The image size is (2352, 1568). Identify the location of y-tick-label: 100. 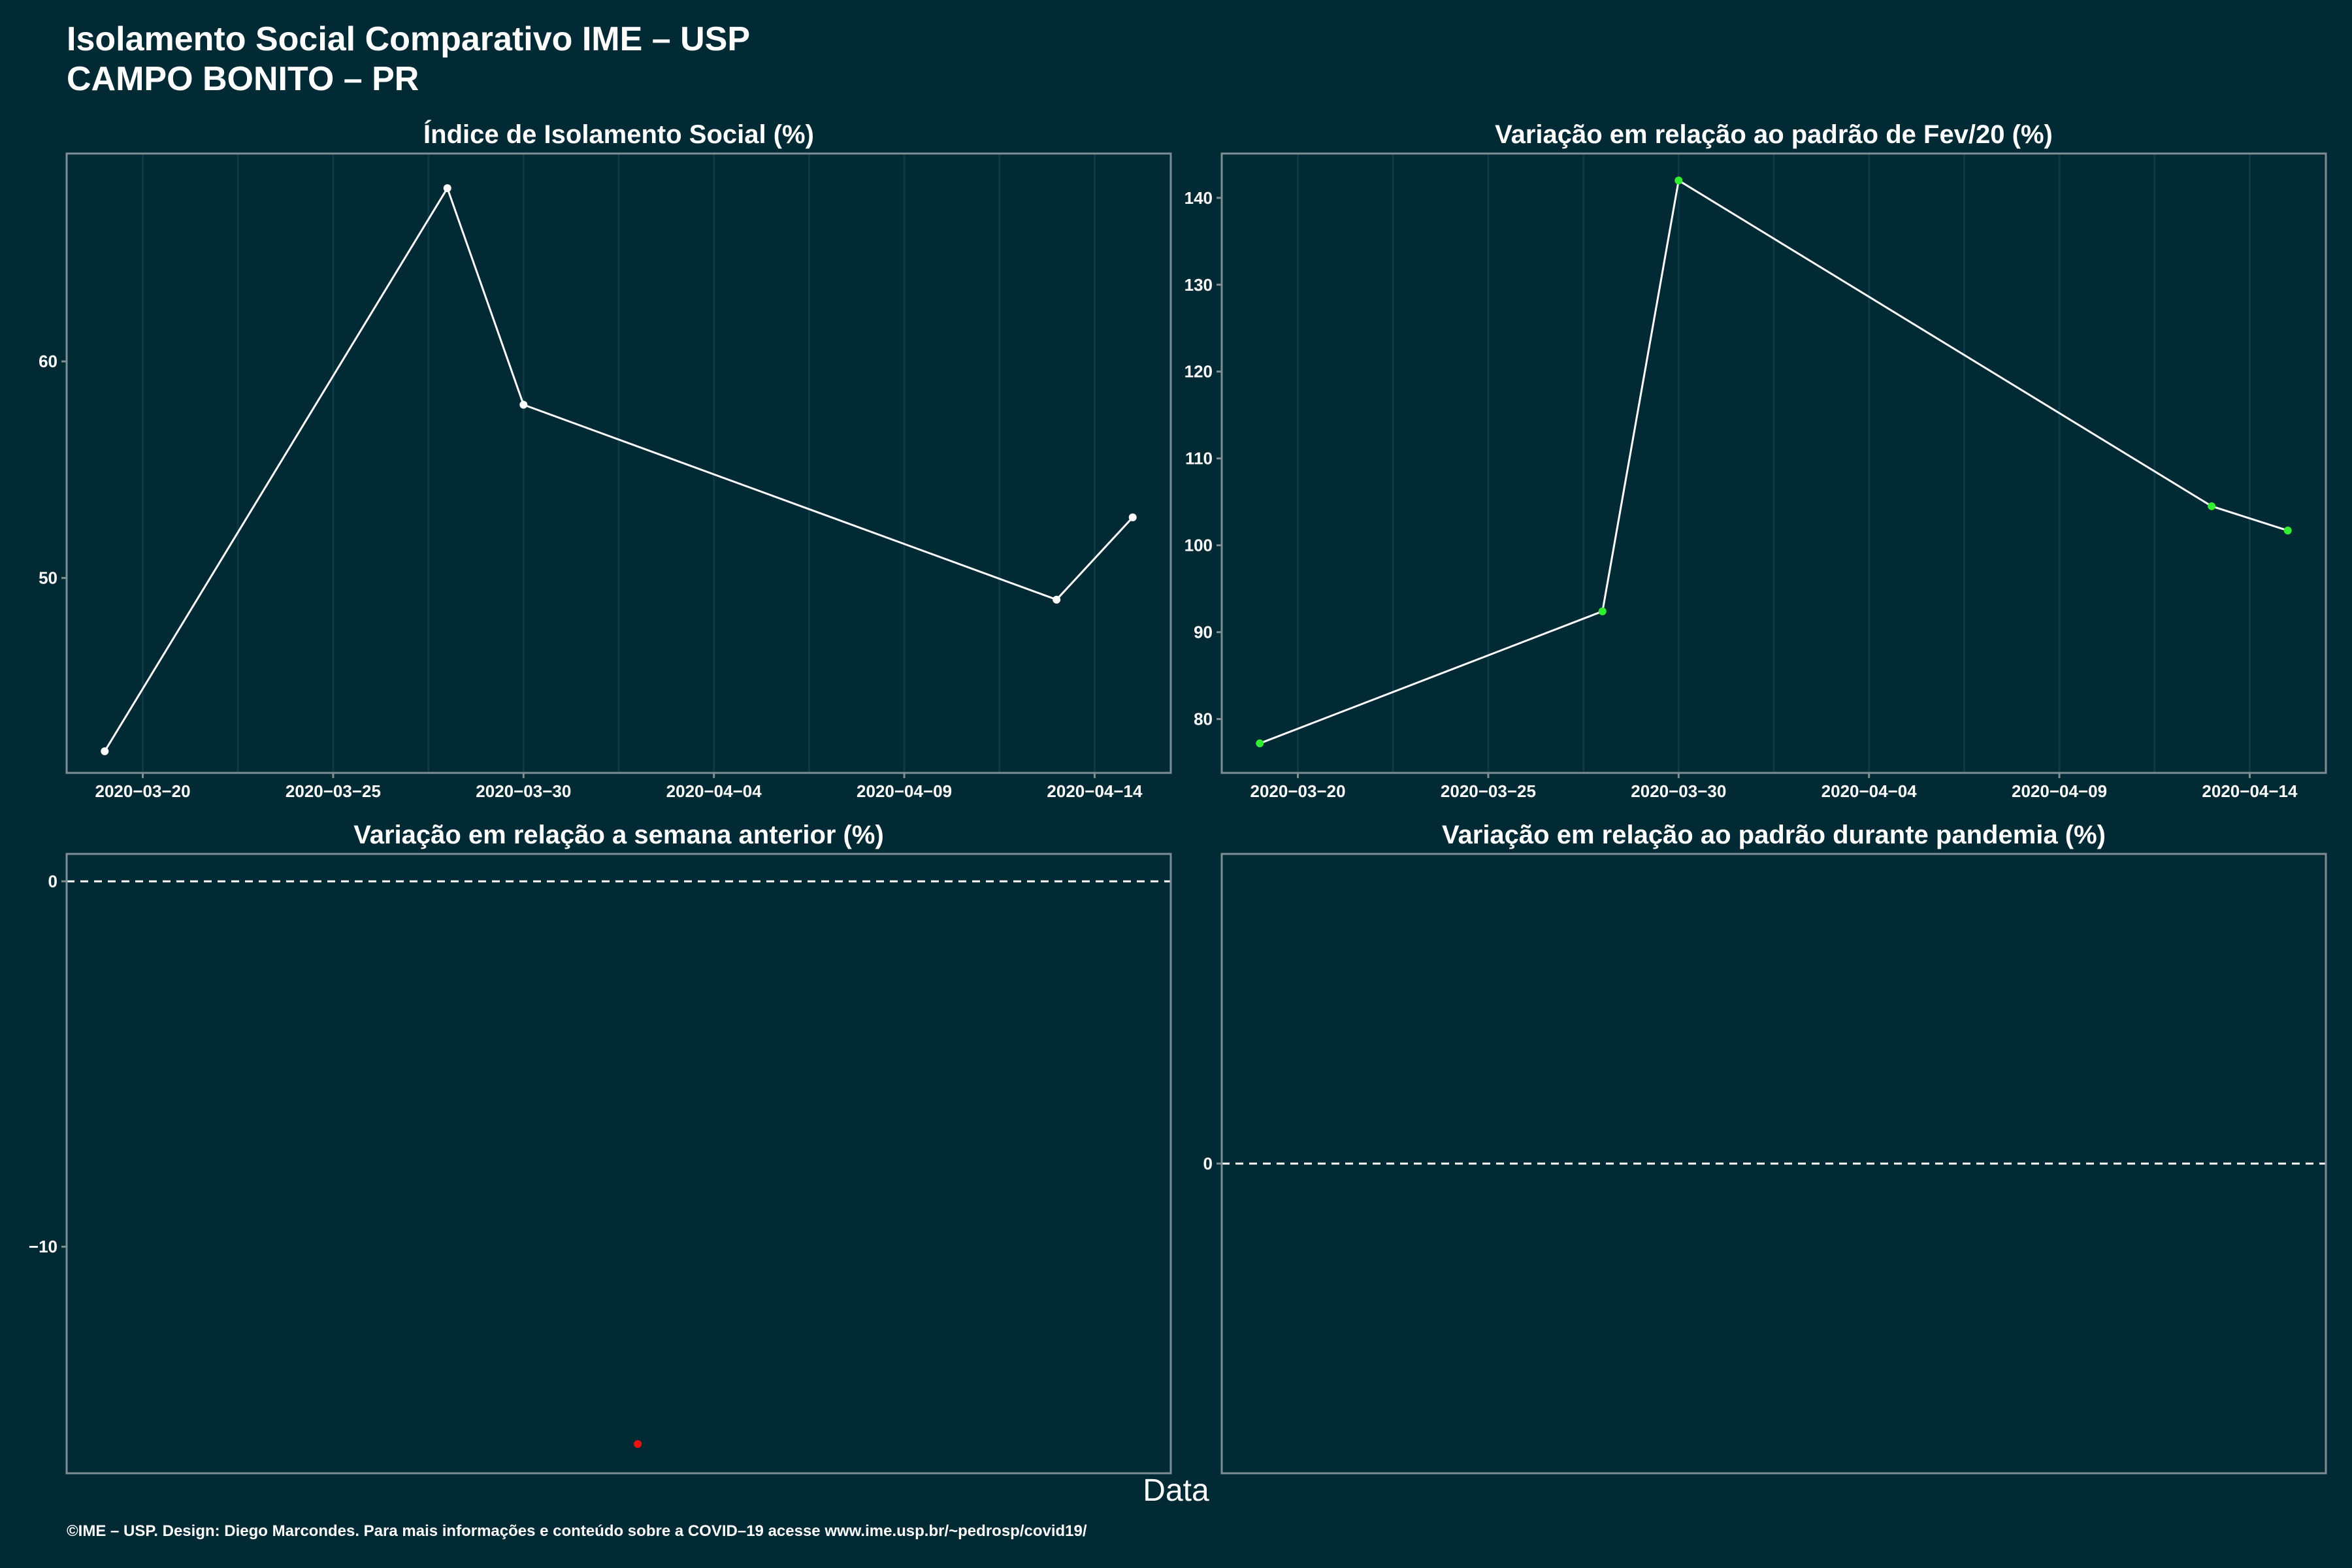
(1198, 545).